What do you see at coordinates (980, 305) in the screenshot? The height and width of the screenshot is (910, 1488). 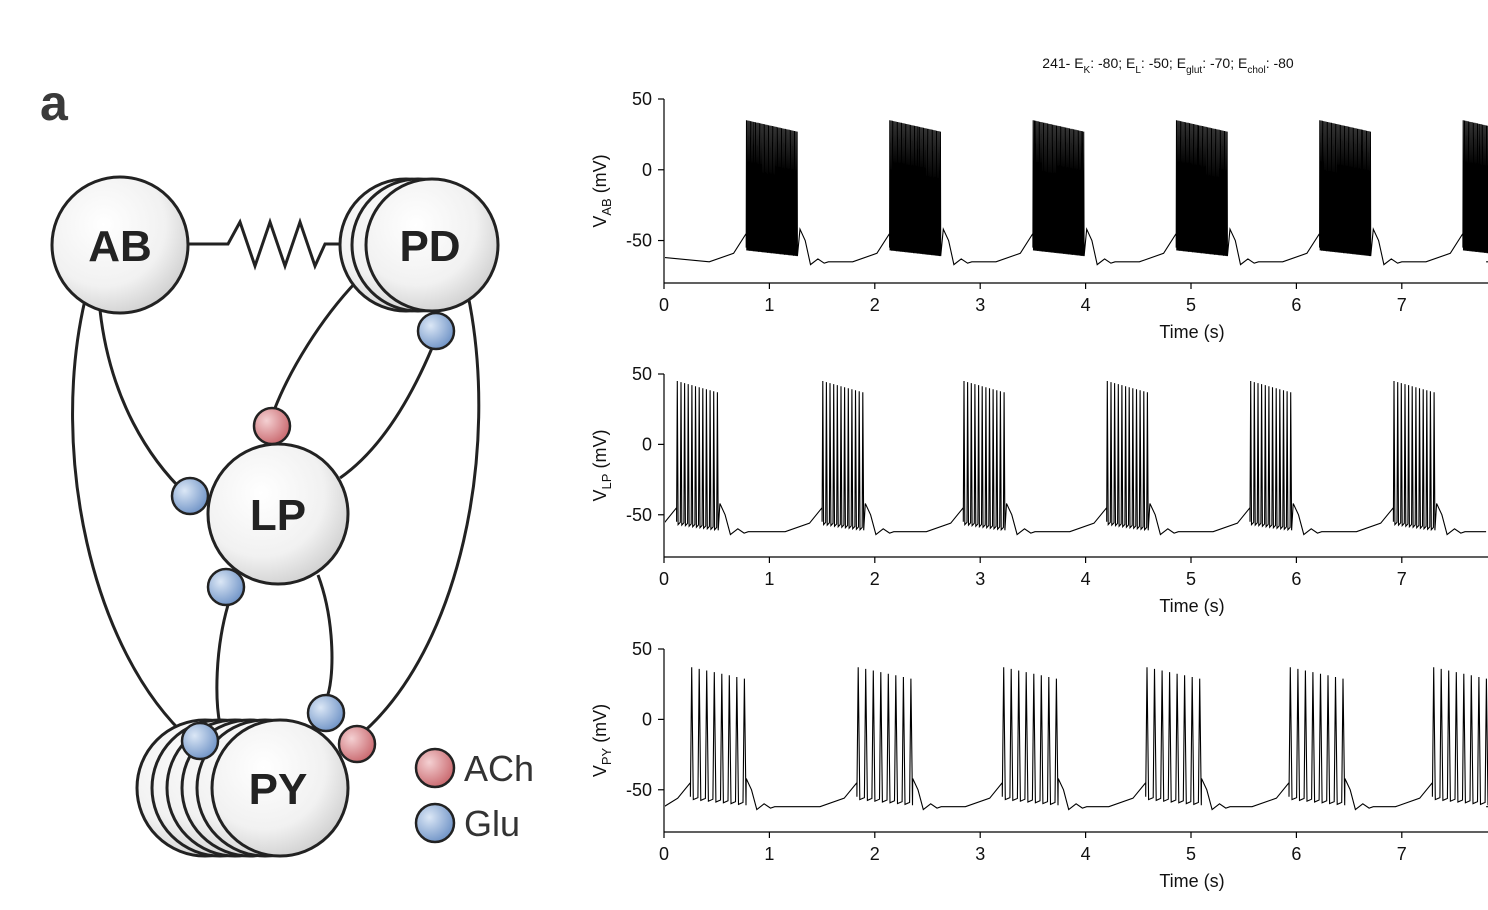 I see `x-tick-label-ab: 3` at bounding box center [980, 305].